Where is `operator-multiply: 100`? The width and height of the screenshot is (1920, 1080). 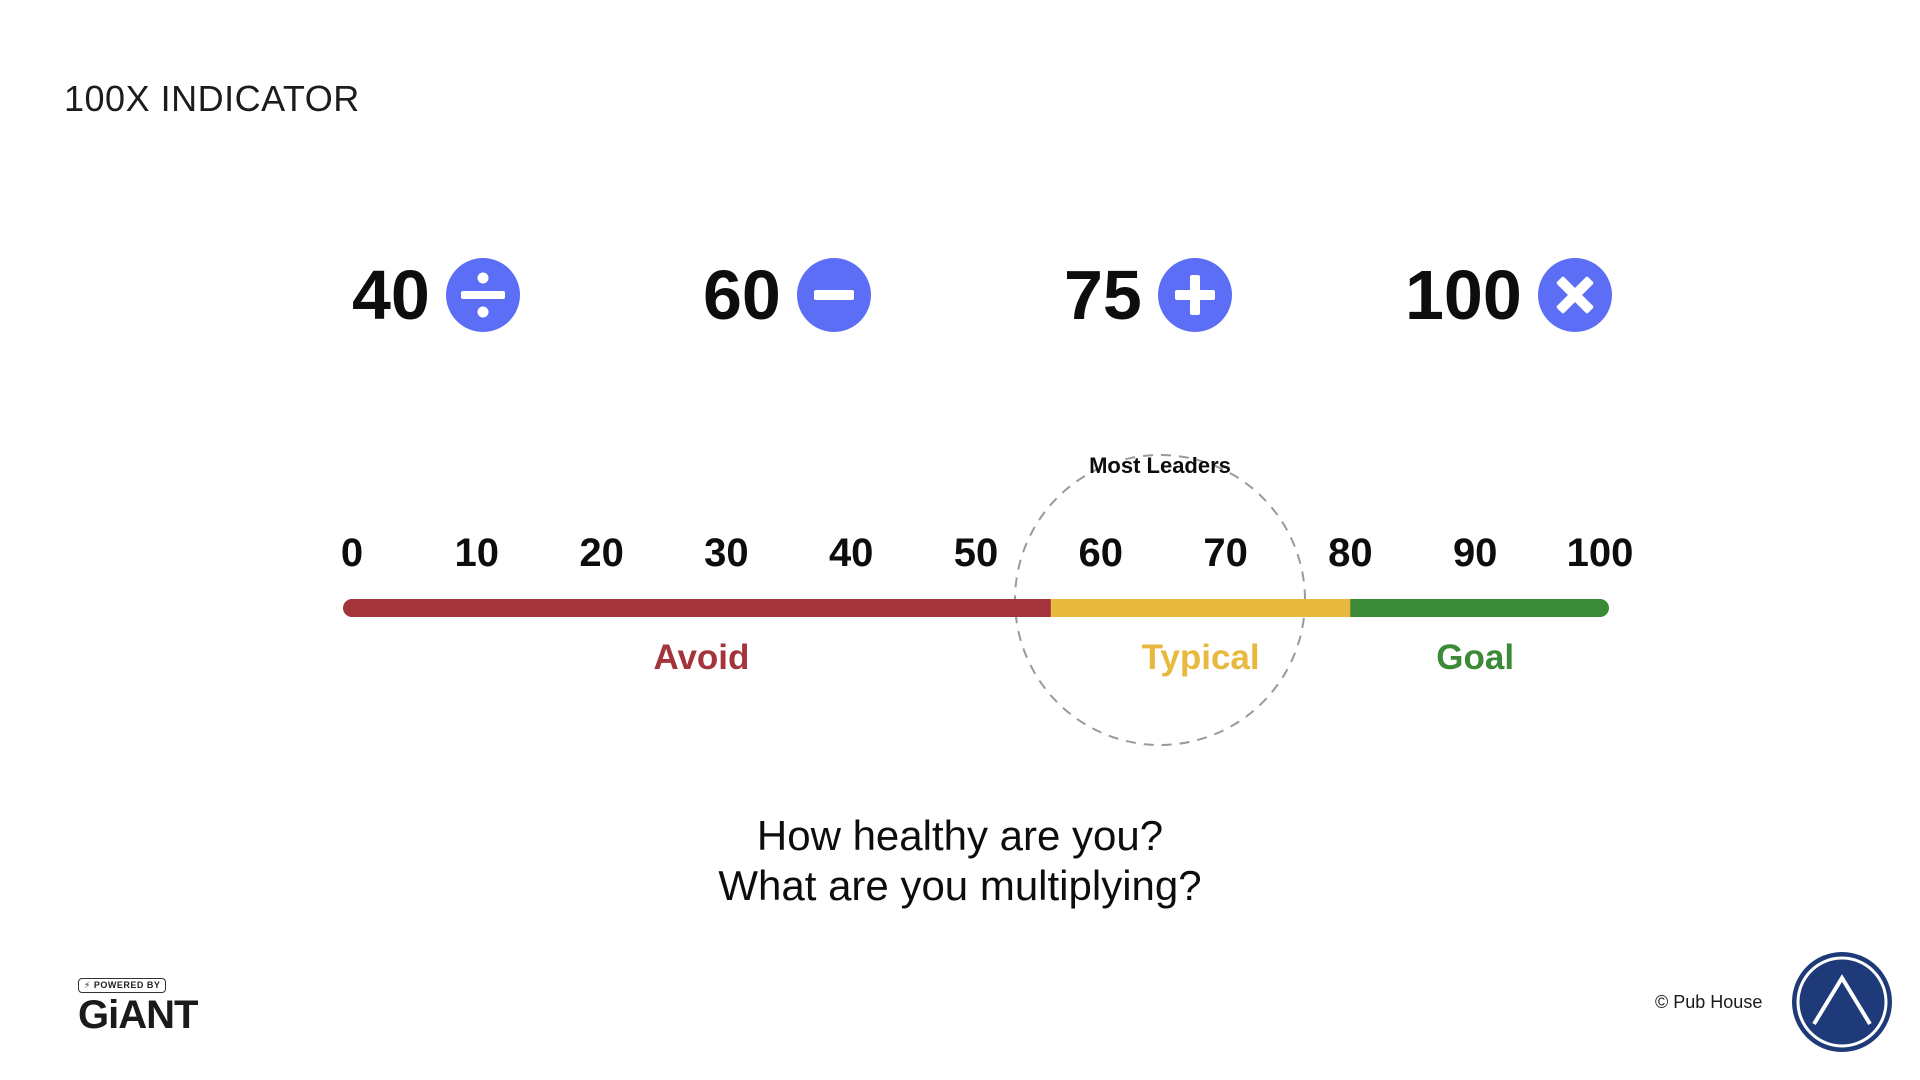
operator-multiply: 100 is located at coordinates (1508, 295).